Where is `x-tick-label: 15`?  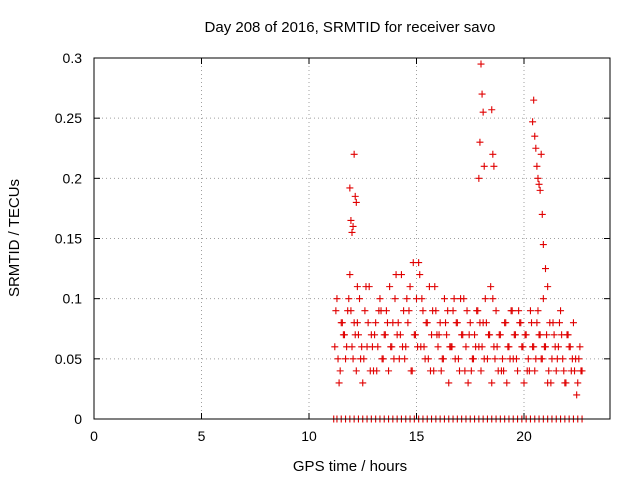 x-tick-label: 15 is located at coordinates (417, 436).